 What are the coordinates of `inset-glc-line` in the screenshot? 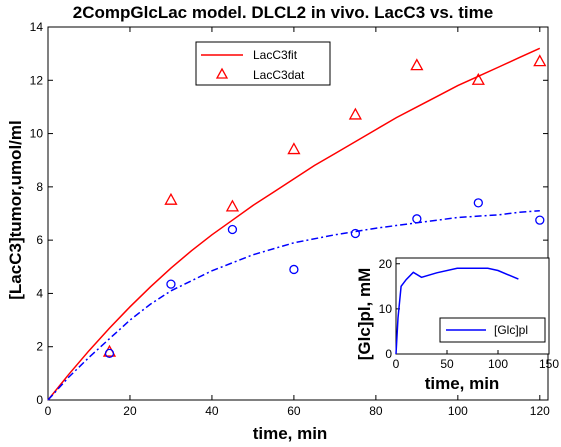 It's located at (457, 311).